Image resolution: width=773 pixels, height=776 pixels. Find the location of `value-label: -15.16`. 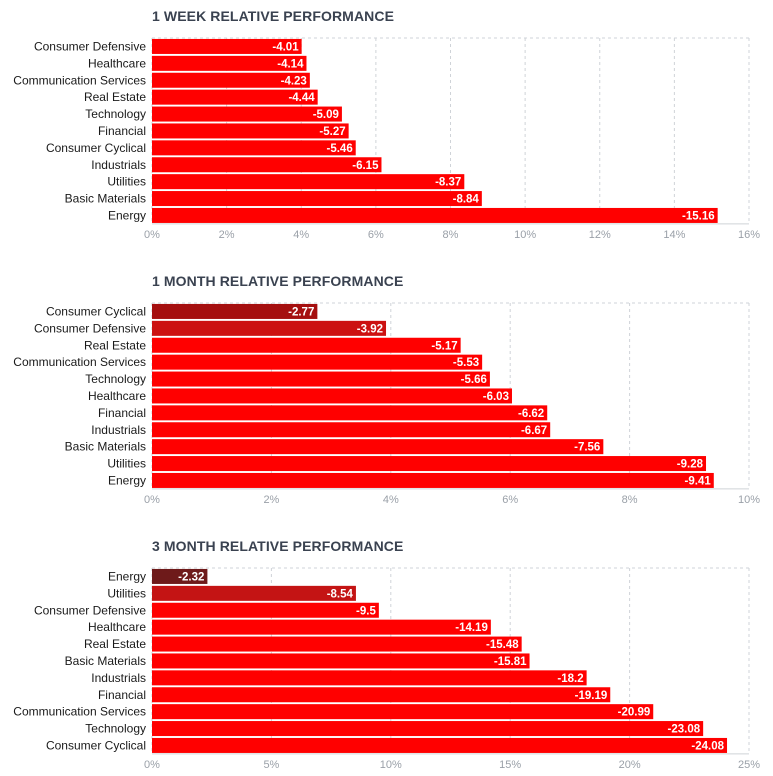

value-label: -15.16 is located at coordinates (698, 216).